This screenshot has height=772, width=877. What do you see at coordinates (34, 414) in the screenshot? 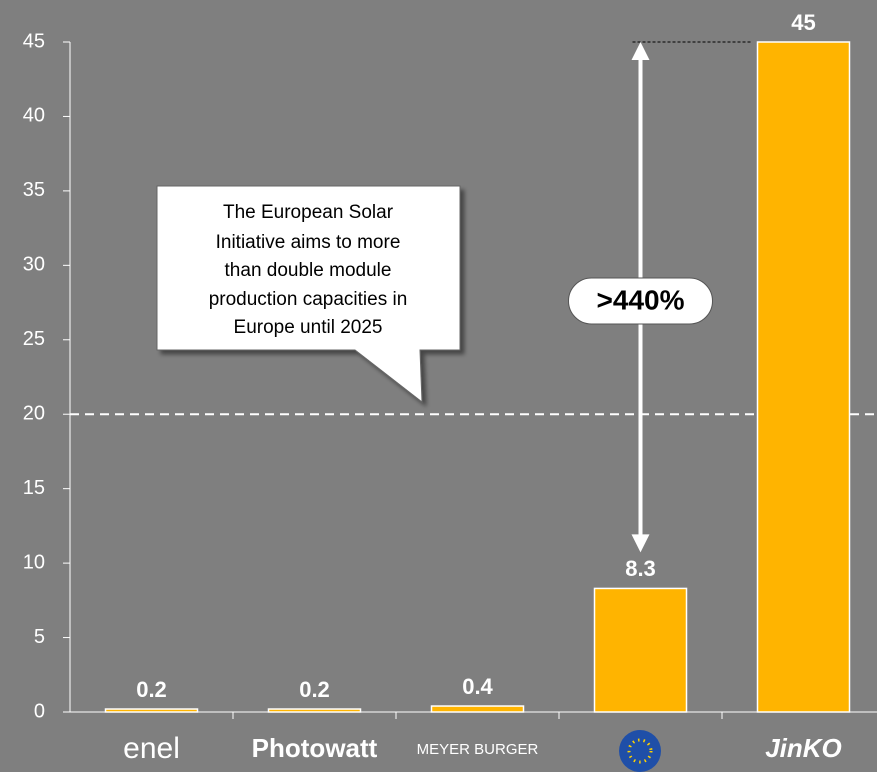
I see `y-tick-label: 20` at bounding box center [34, 414].